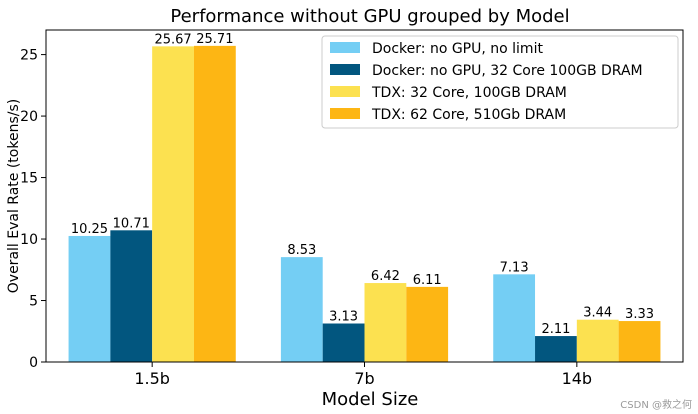 The image size is (698, 414). Describe the element at coordinates (301, 250) in the screenshot. I see `bar-value-label: 8.53` at that location.